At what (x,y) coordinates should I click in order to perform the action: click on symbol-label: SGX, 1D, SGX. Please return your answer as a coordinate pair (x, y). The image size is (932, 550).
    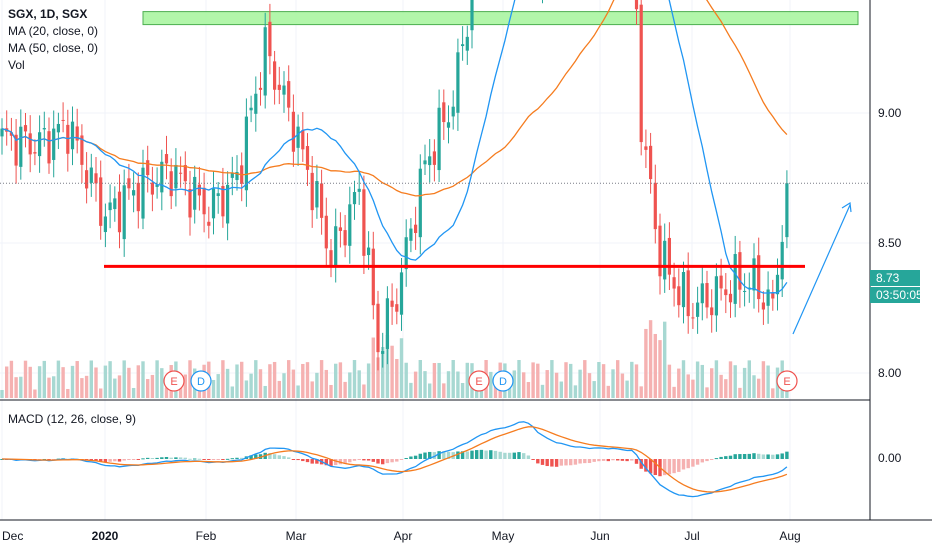
    Looking at the image, I should click on (48, 14).